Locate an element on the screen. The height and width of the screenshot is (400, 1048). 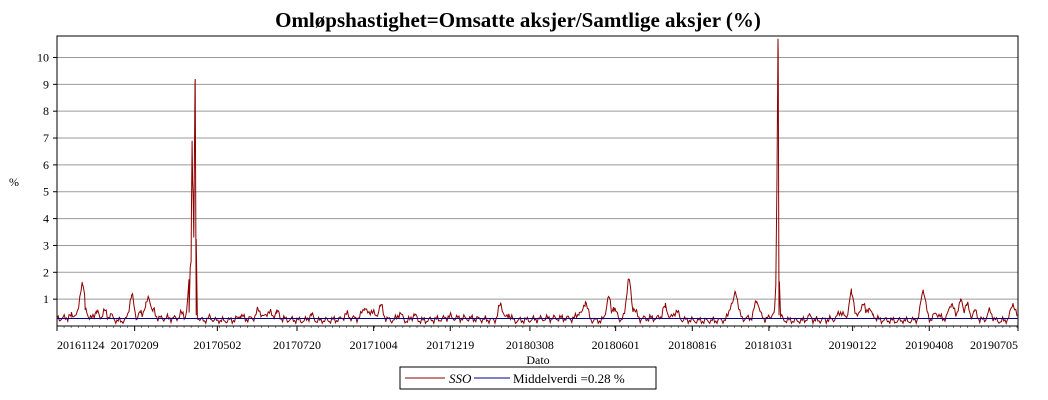
x-tick-label: 20171219 is located at coordinates (450, 345).